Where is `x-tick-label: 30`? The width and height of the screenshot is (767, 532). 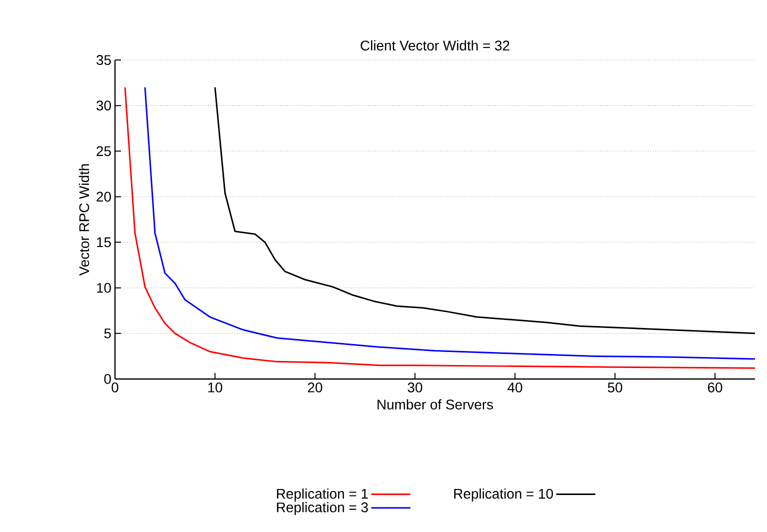 x-tick-label: 30 is located at coordinates (415, 387).